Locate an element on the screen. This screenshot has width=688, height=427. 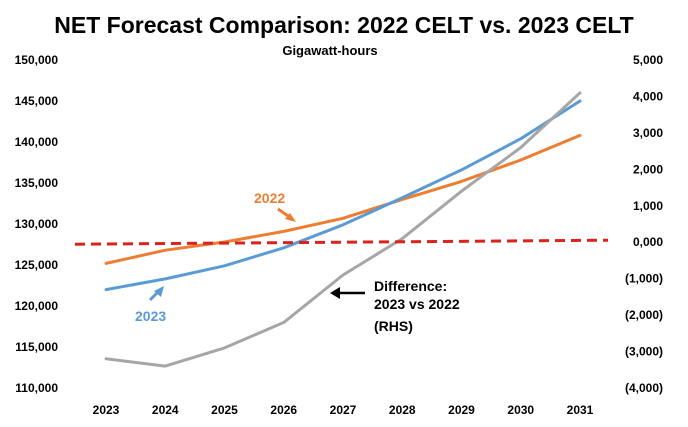
x-axis-tick-label: 2028 is located at coordinates (402, 410).